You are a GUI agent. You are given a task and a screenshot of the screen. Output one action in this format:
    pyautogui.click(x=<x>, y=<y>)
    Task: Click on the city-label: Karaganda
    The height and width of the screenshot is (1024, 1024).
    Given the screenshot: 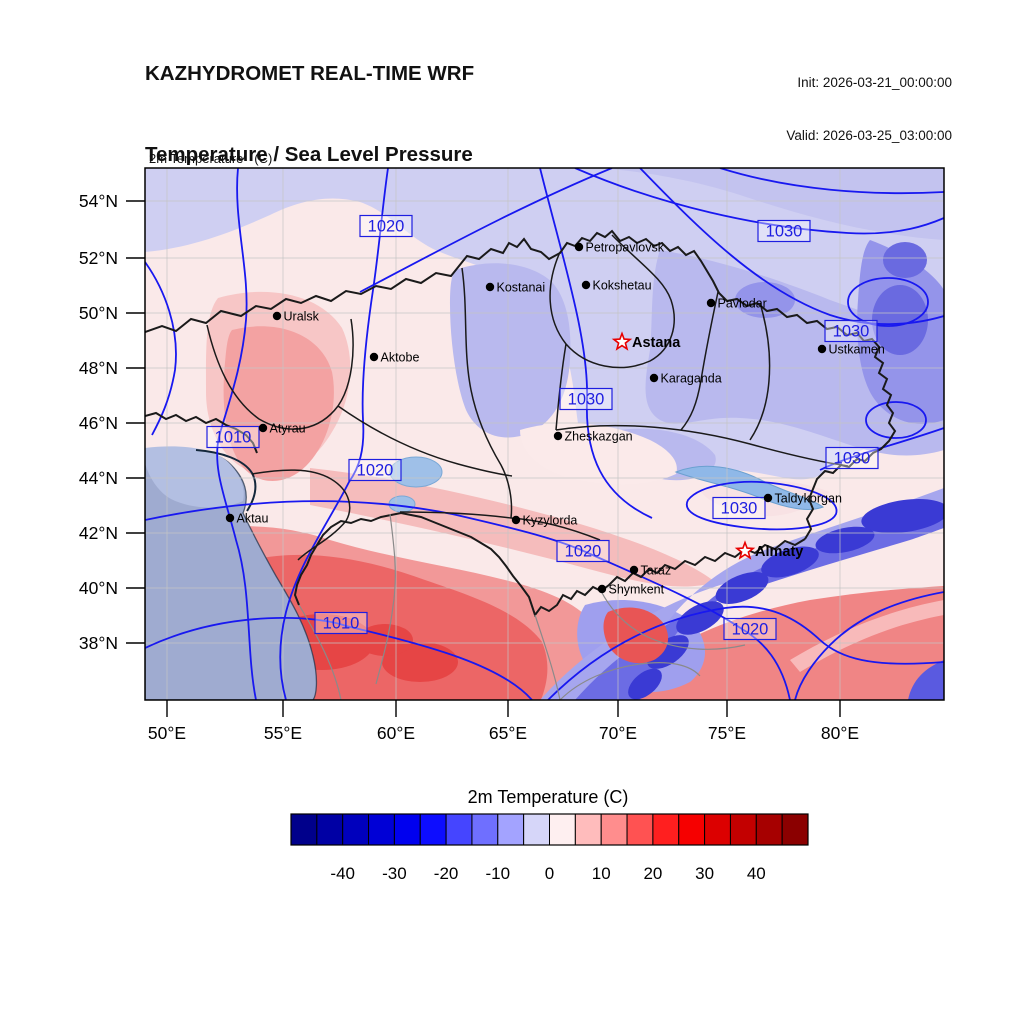 What is the action you would take?
    pyautogui.click(x=691, y=379)
    